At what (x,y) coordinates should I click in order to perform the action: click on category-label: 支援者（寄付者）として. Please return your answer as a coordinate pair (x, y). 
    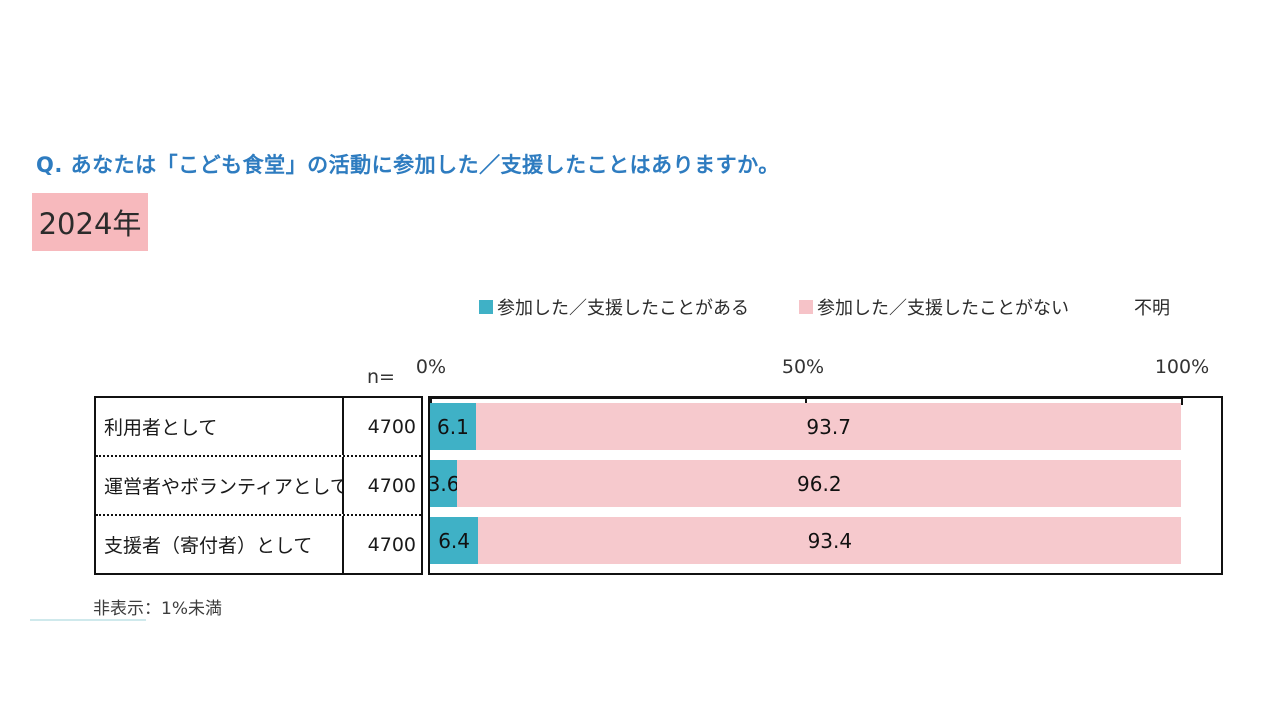
    Looking at the image, I should click on (208, 546).